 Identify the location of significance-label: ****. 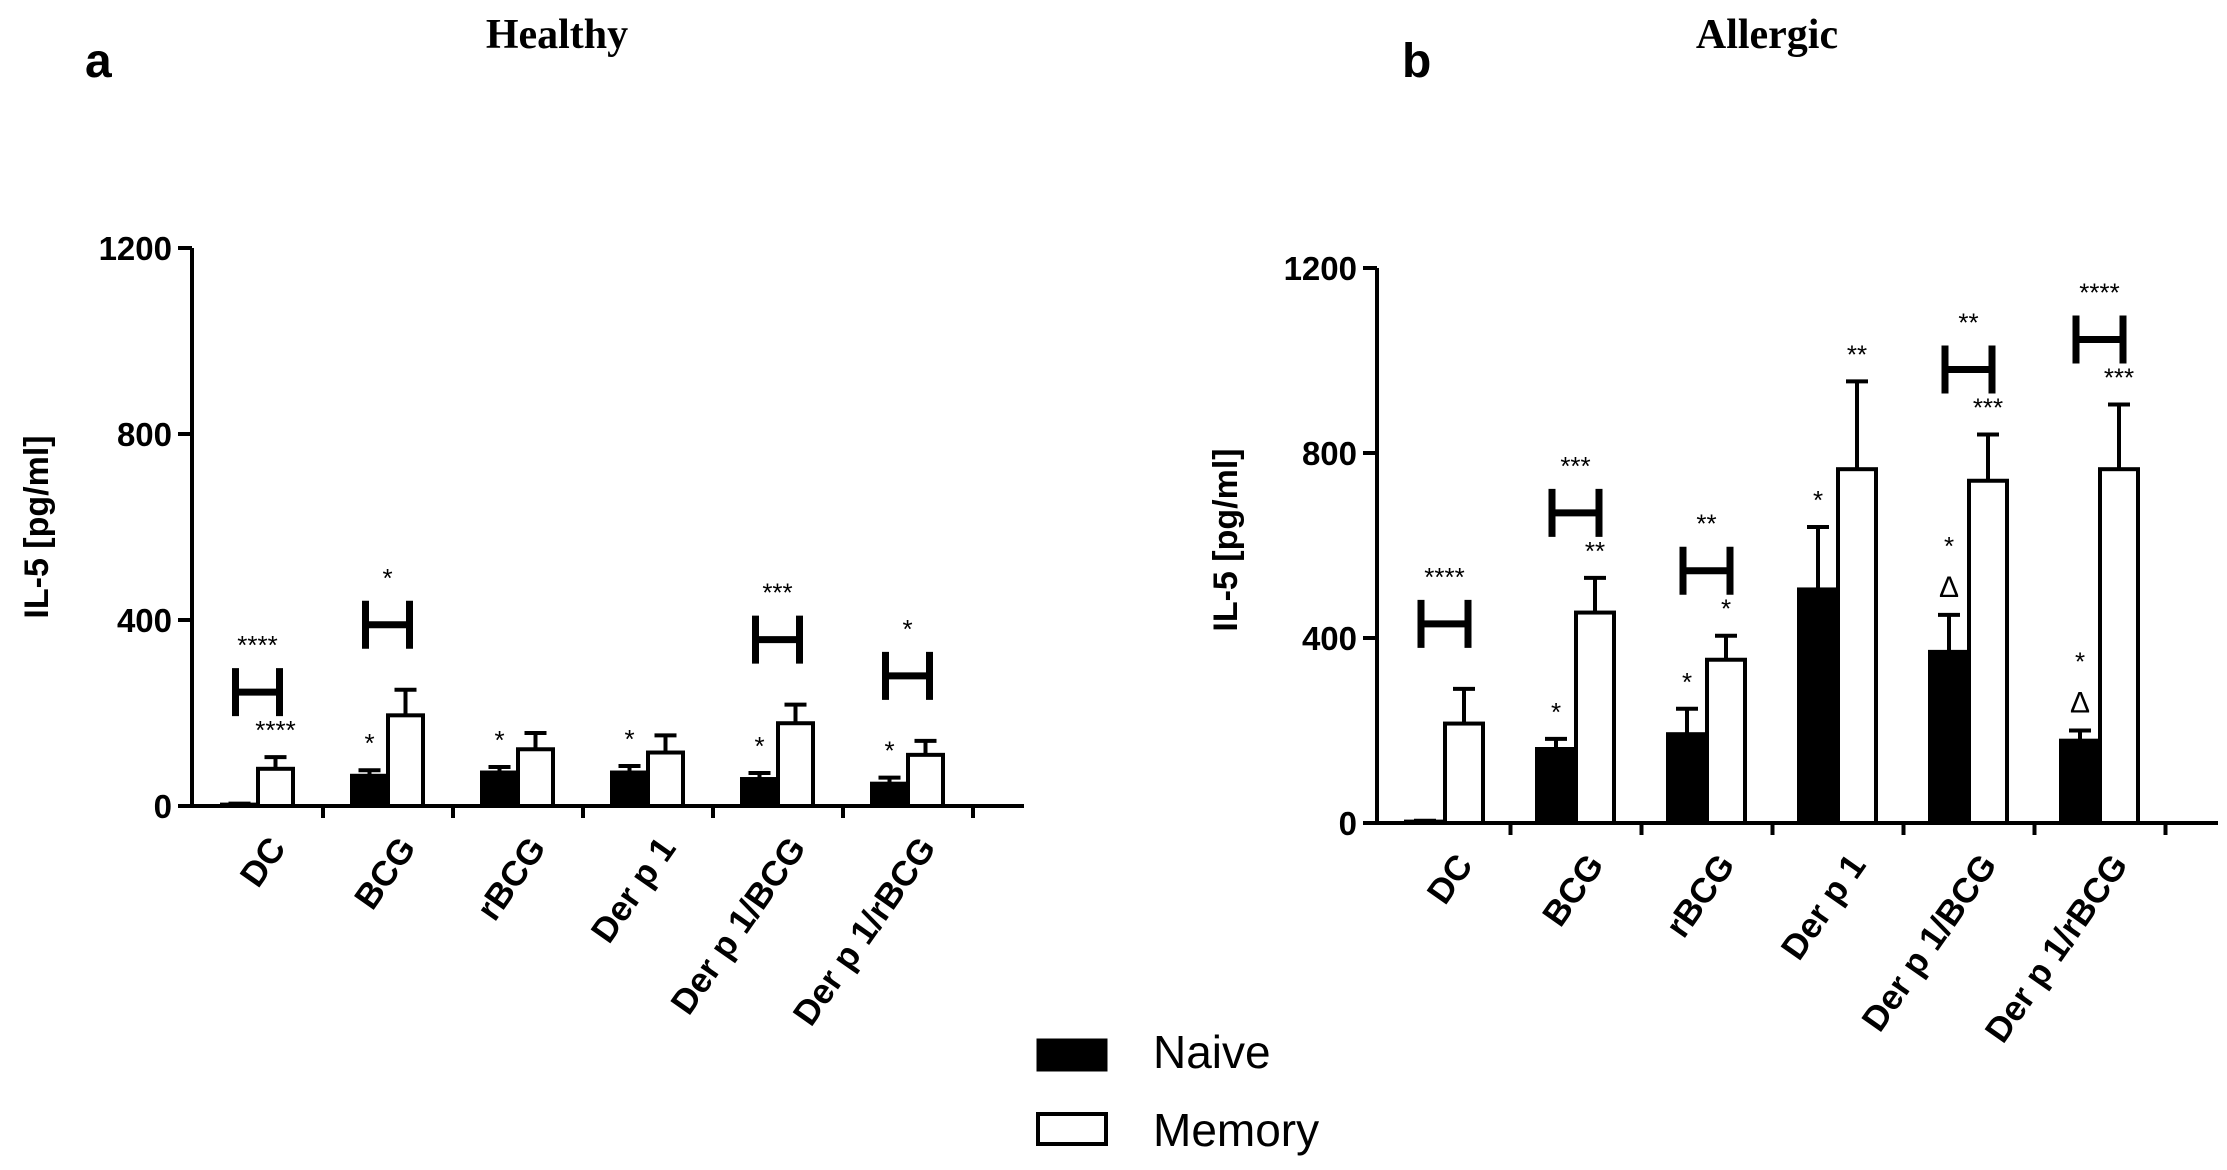
(275, 730).